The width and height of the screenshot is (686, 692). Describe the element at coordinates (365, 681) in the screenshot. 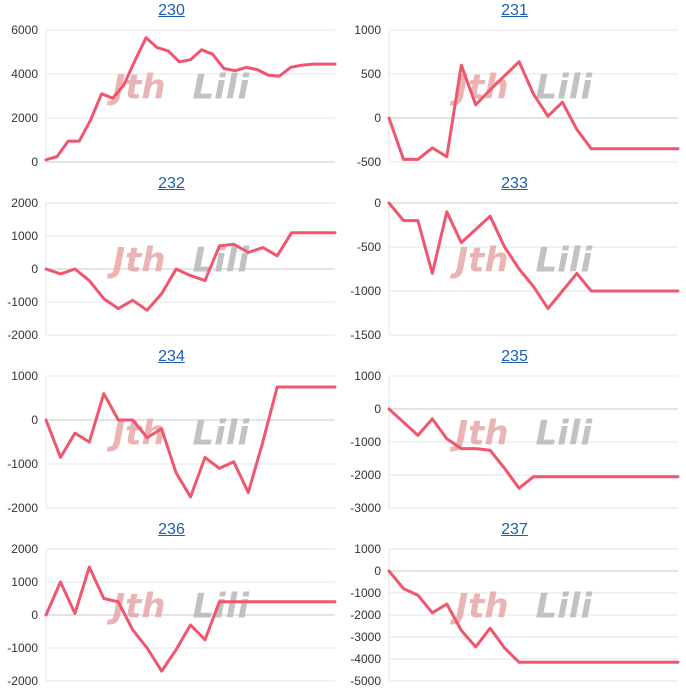

I see `y-tick-label: -5000` at that location.